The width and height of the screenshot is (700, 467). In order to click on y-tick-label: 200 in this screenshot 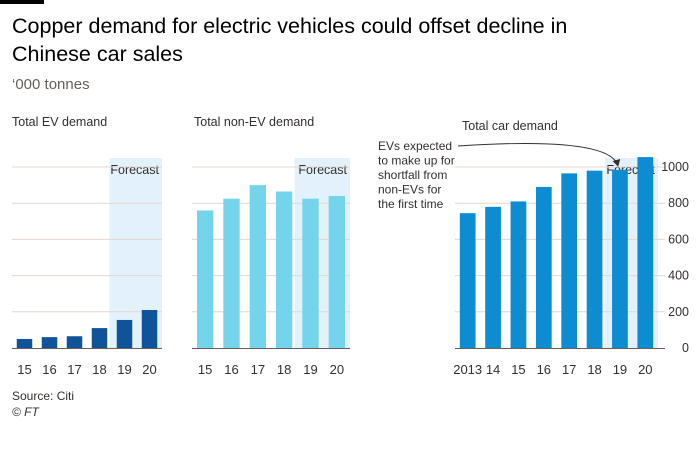, I will do `click(678, 312)`.